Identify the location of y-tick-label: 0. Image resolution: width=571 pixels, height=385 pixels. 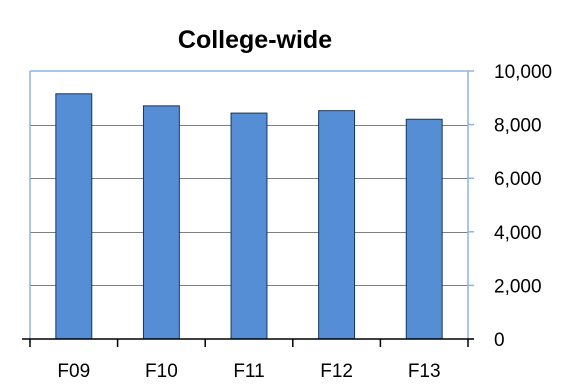
(499, 340).